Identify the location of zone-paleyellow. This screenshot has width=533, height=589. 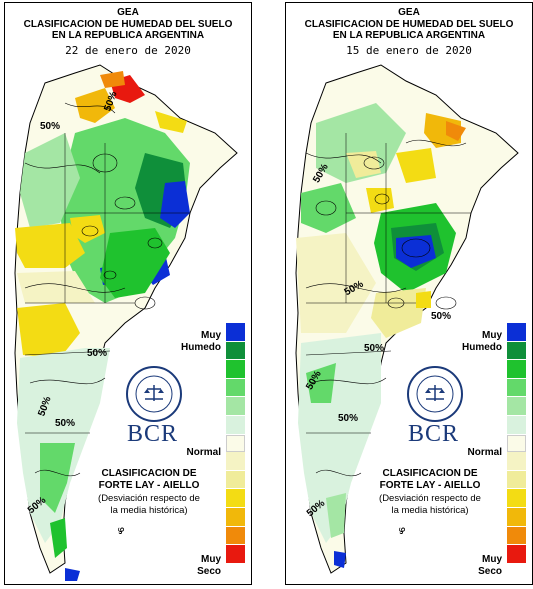
(56, 287).